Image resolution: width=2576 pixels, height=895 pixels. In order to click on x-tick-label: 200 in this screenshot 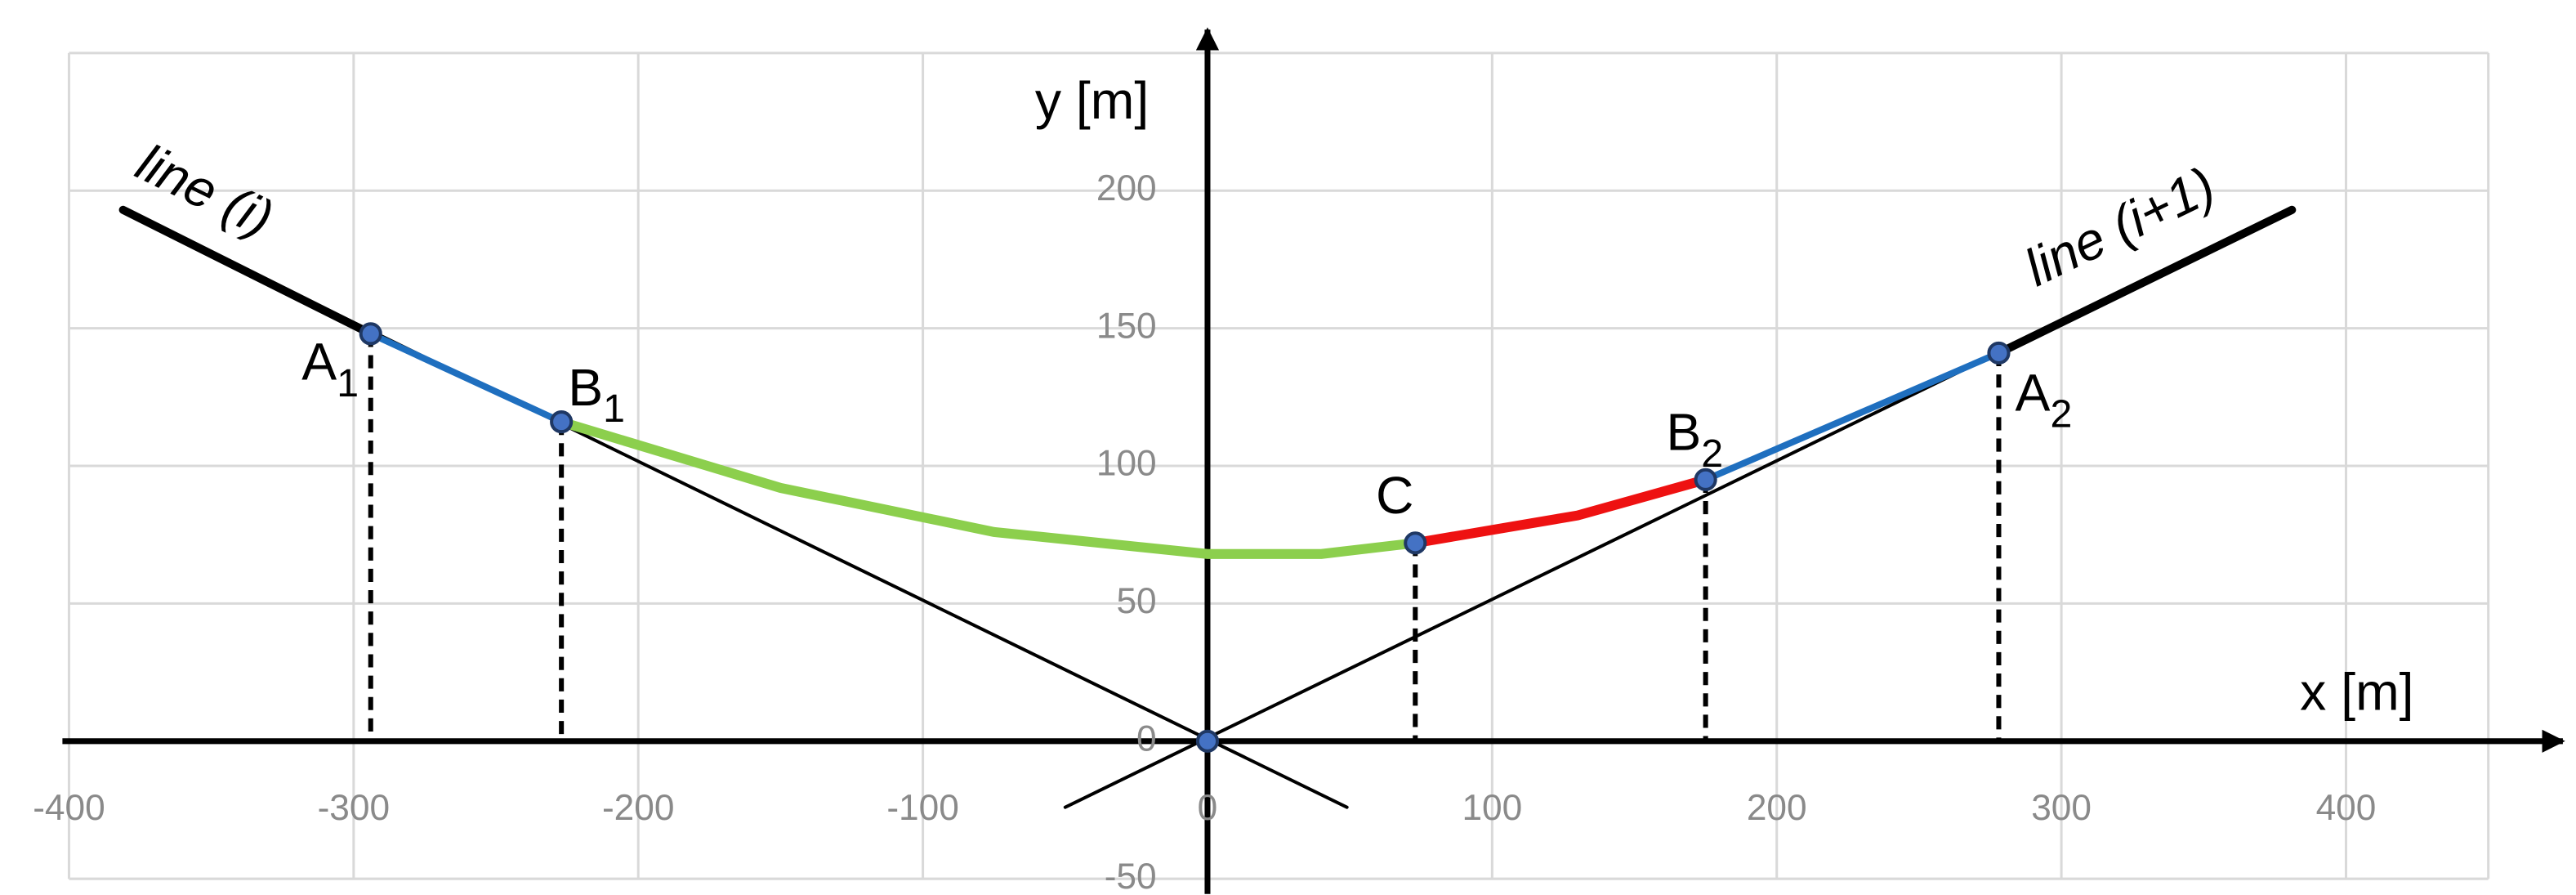, I will do `click(1777, 808)`.